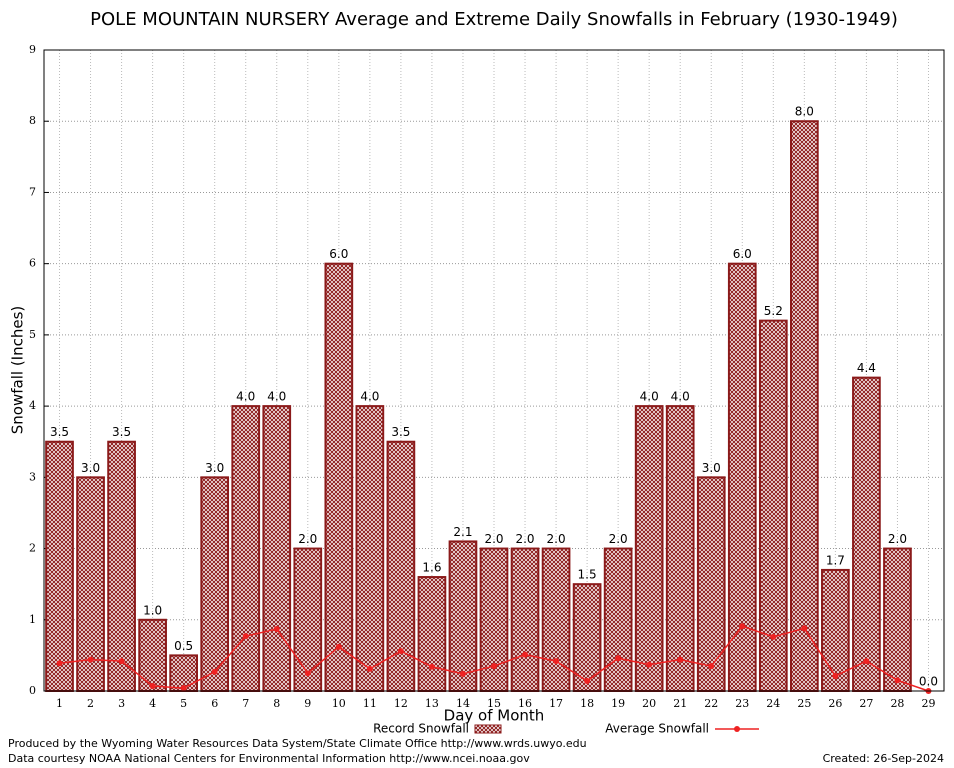 The image size is (954, 768). Describe the element at coordinates (214, 703) in the screenshot. I see `x-tick-label: 6` at that location.